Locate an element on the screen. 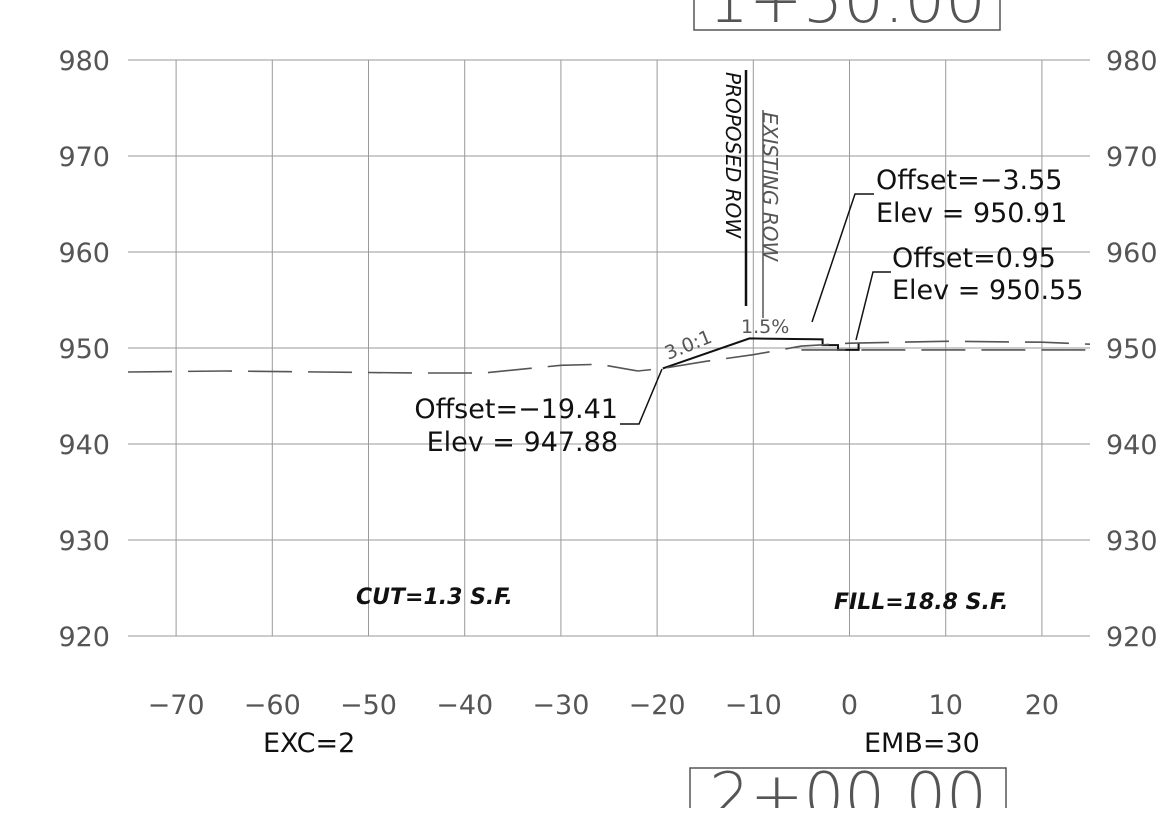  y-tick-label-left: 940 is located at coordinates (84, 445).